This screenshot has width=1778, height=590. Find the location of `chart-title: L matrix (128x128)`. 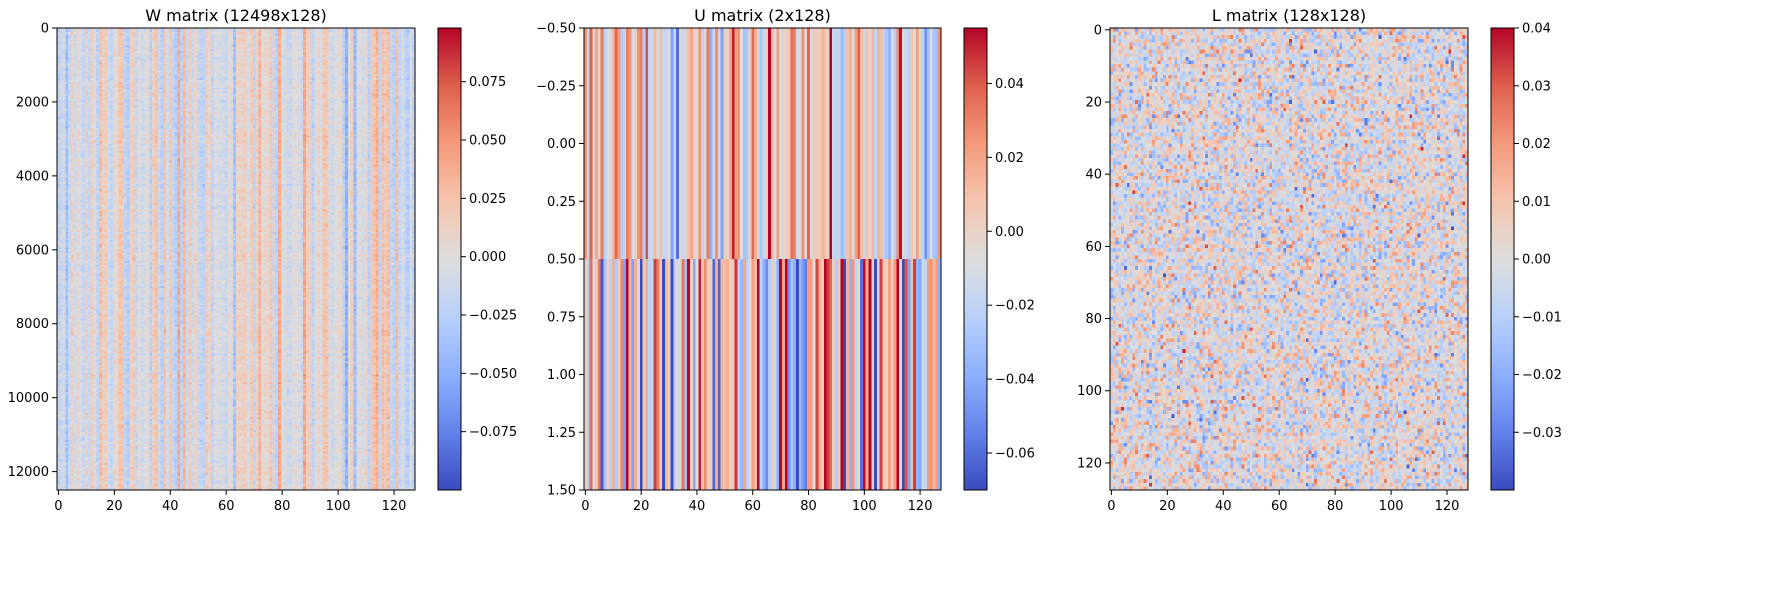

chart-title: L matrix (128x128) is located at coordinates (1289, 15).